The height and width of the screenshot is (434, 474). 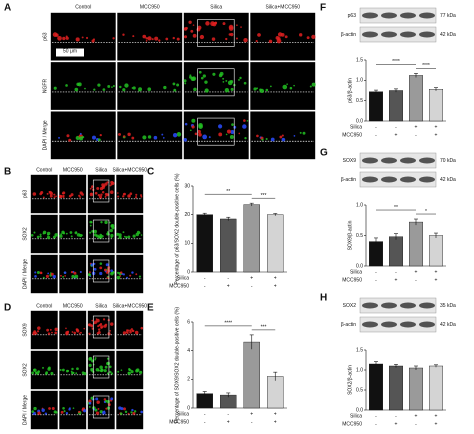 I want to click on significance-label: ****, so click(x=426, y=66).